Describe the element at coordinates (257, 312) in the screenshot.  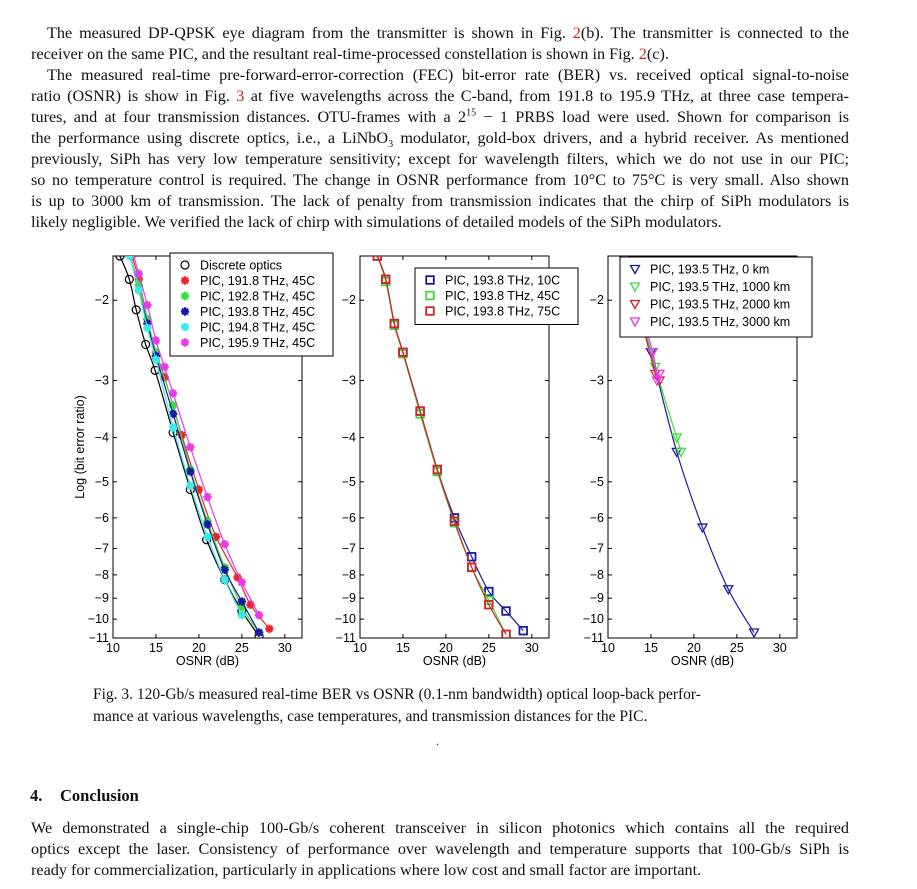
I see `legend-entry: PIC, 193.8 THz, 45C` at that location.